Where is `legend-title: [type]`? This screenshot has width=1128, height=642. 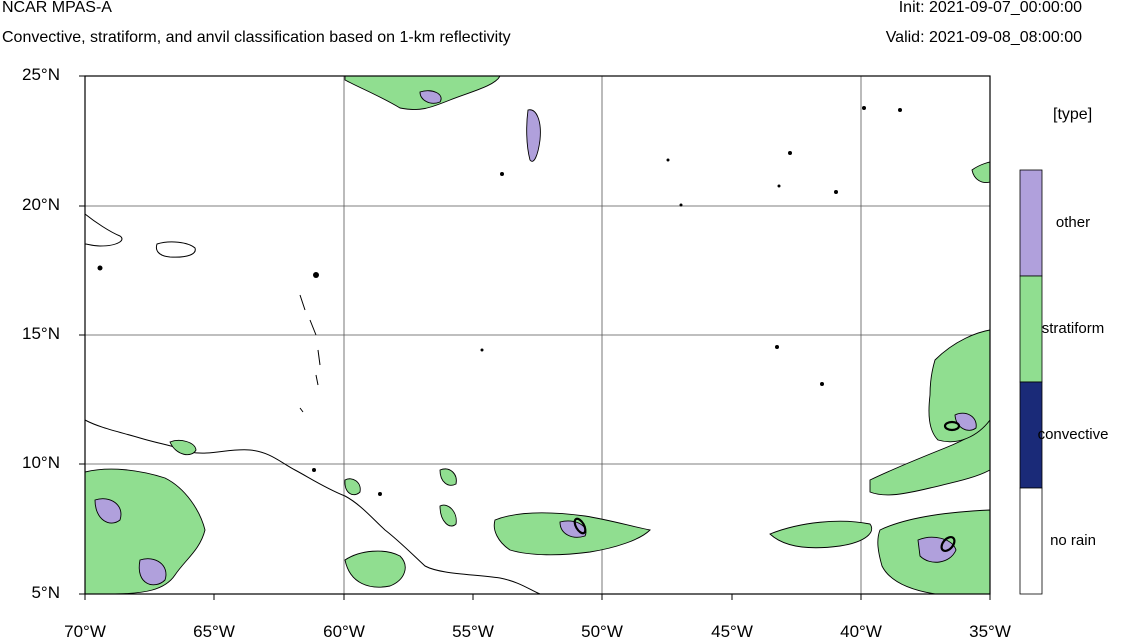 legend-title: [type] is located at coordinates (1073, 114).